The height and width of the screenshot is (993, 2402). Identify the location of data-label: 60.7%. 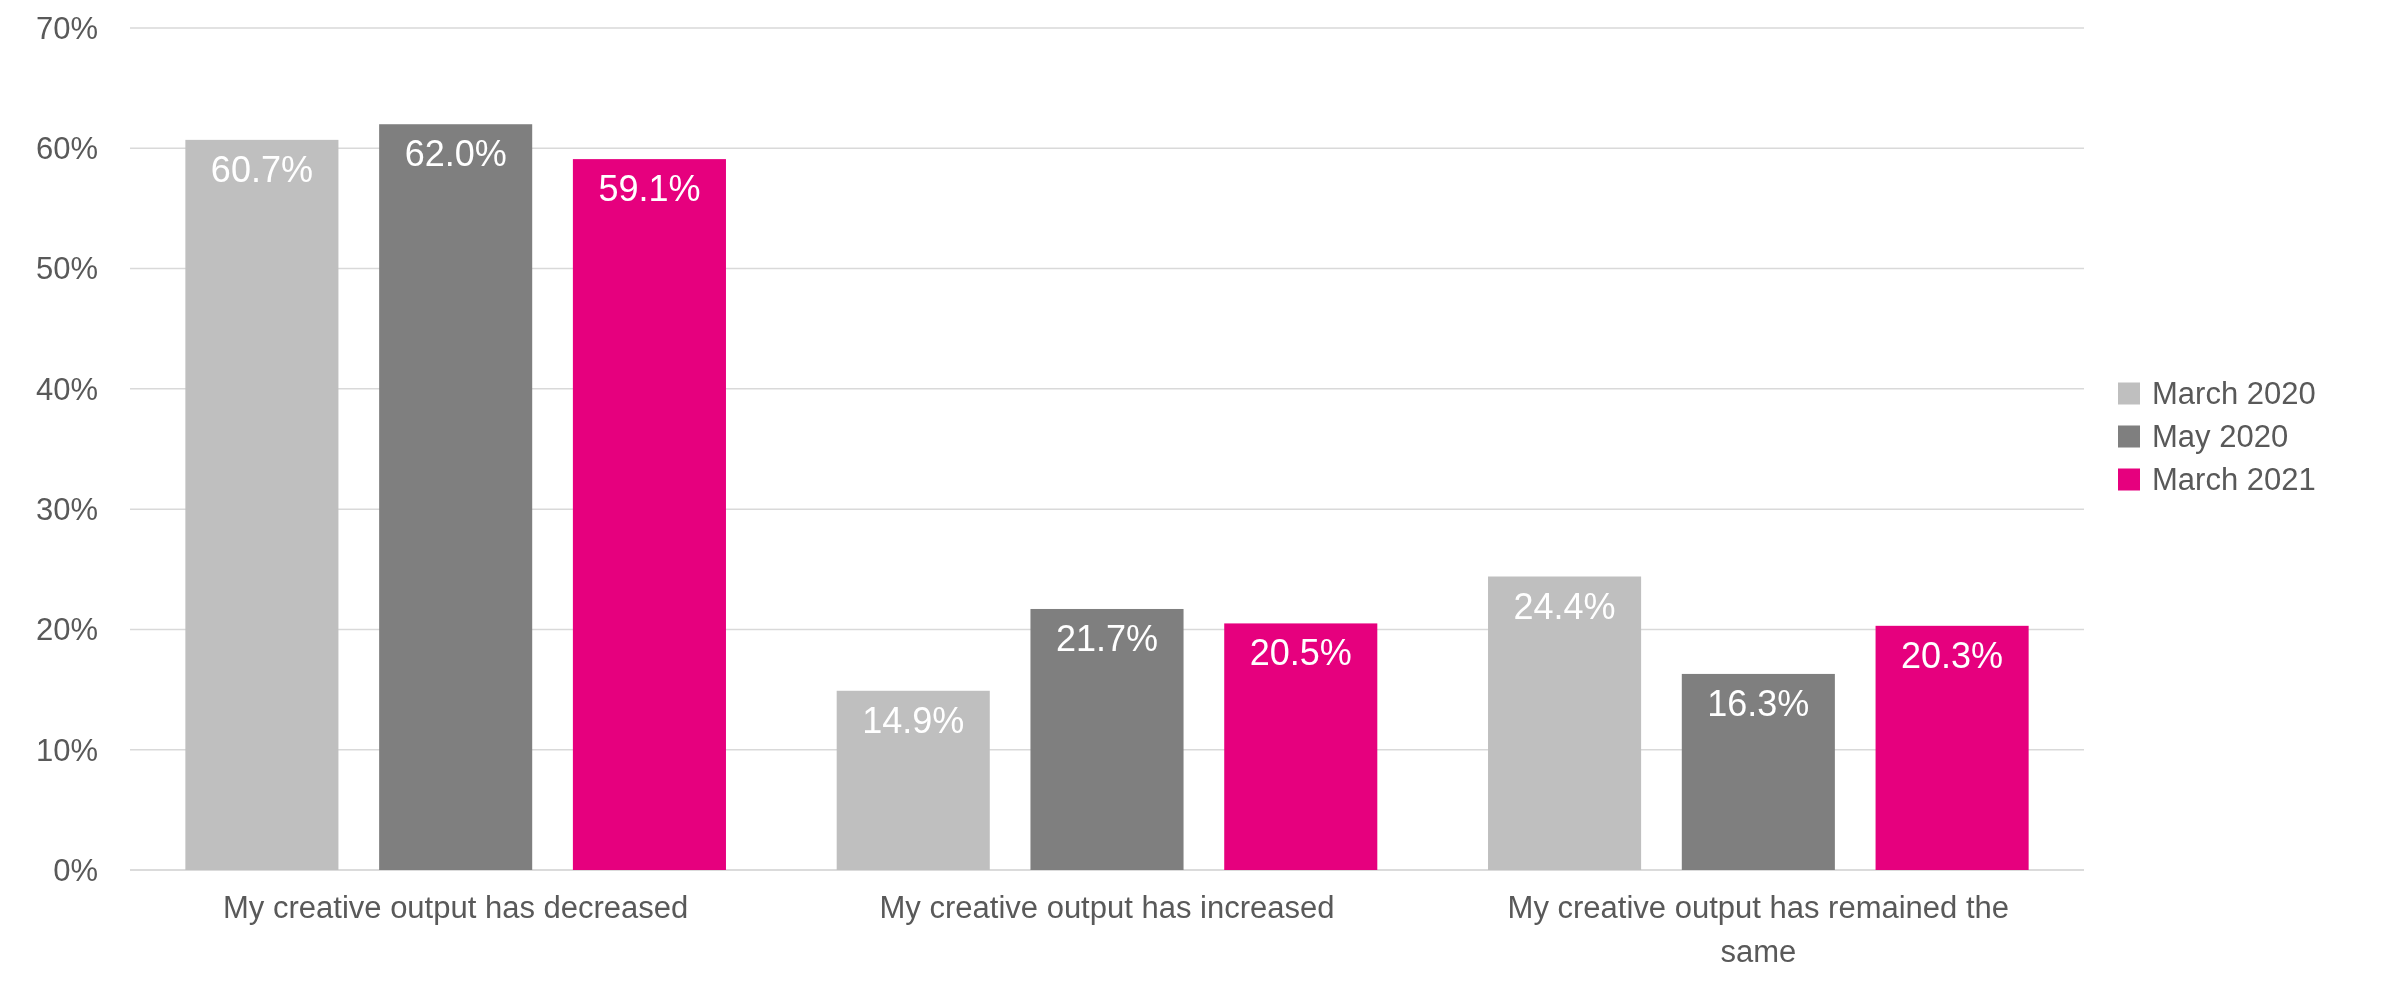
(261, 169).